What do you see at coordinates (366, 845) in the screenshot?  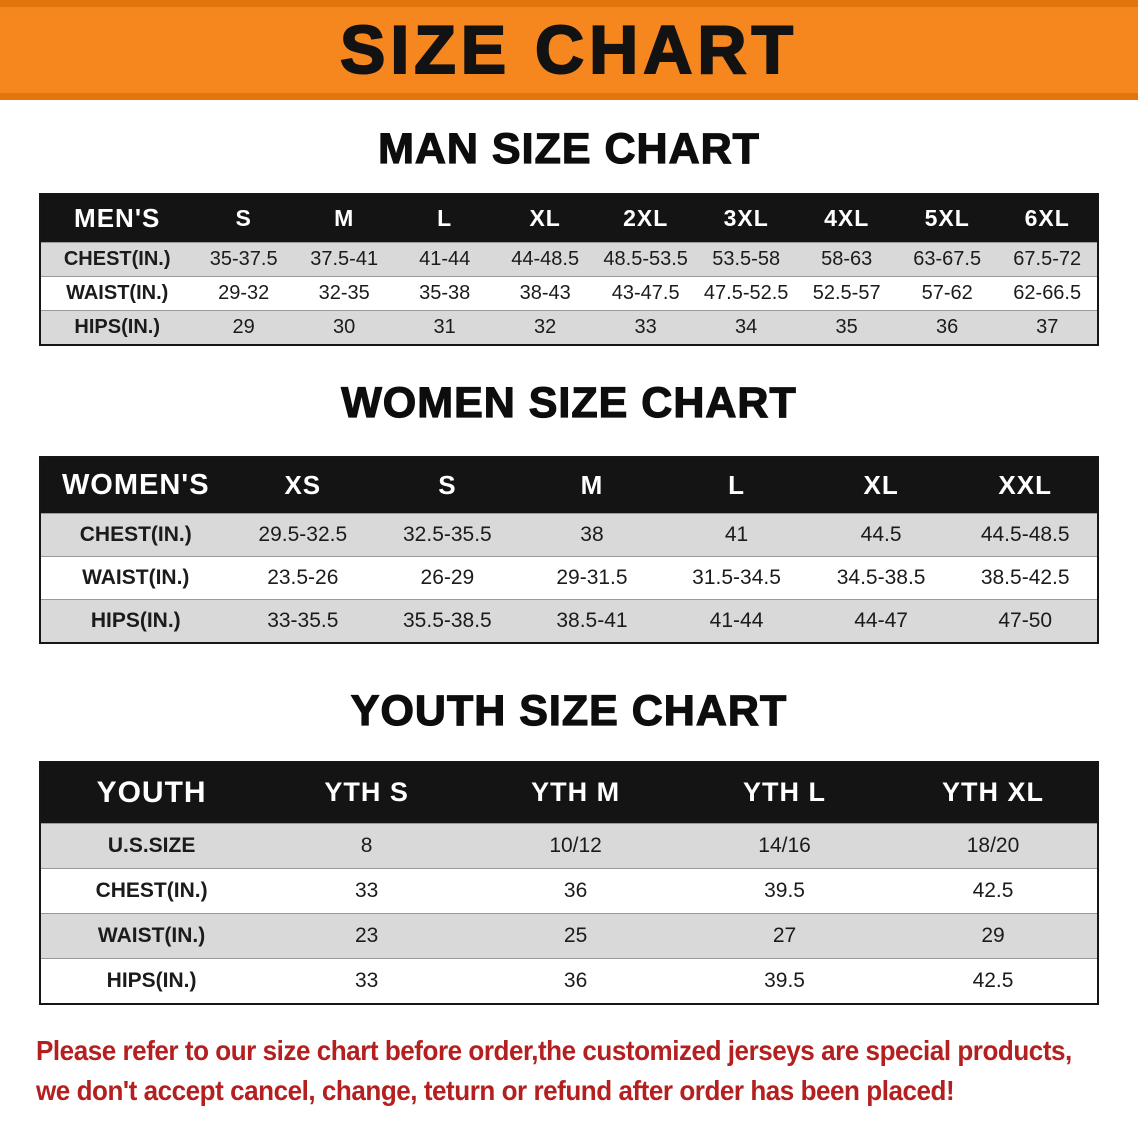 I see `size-cell: 8` at bounding box center [366, 845].